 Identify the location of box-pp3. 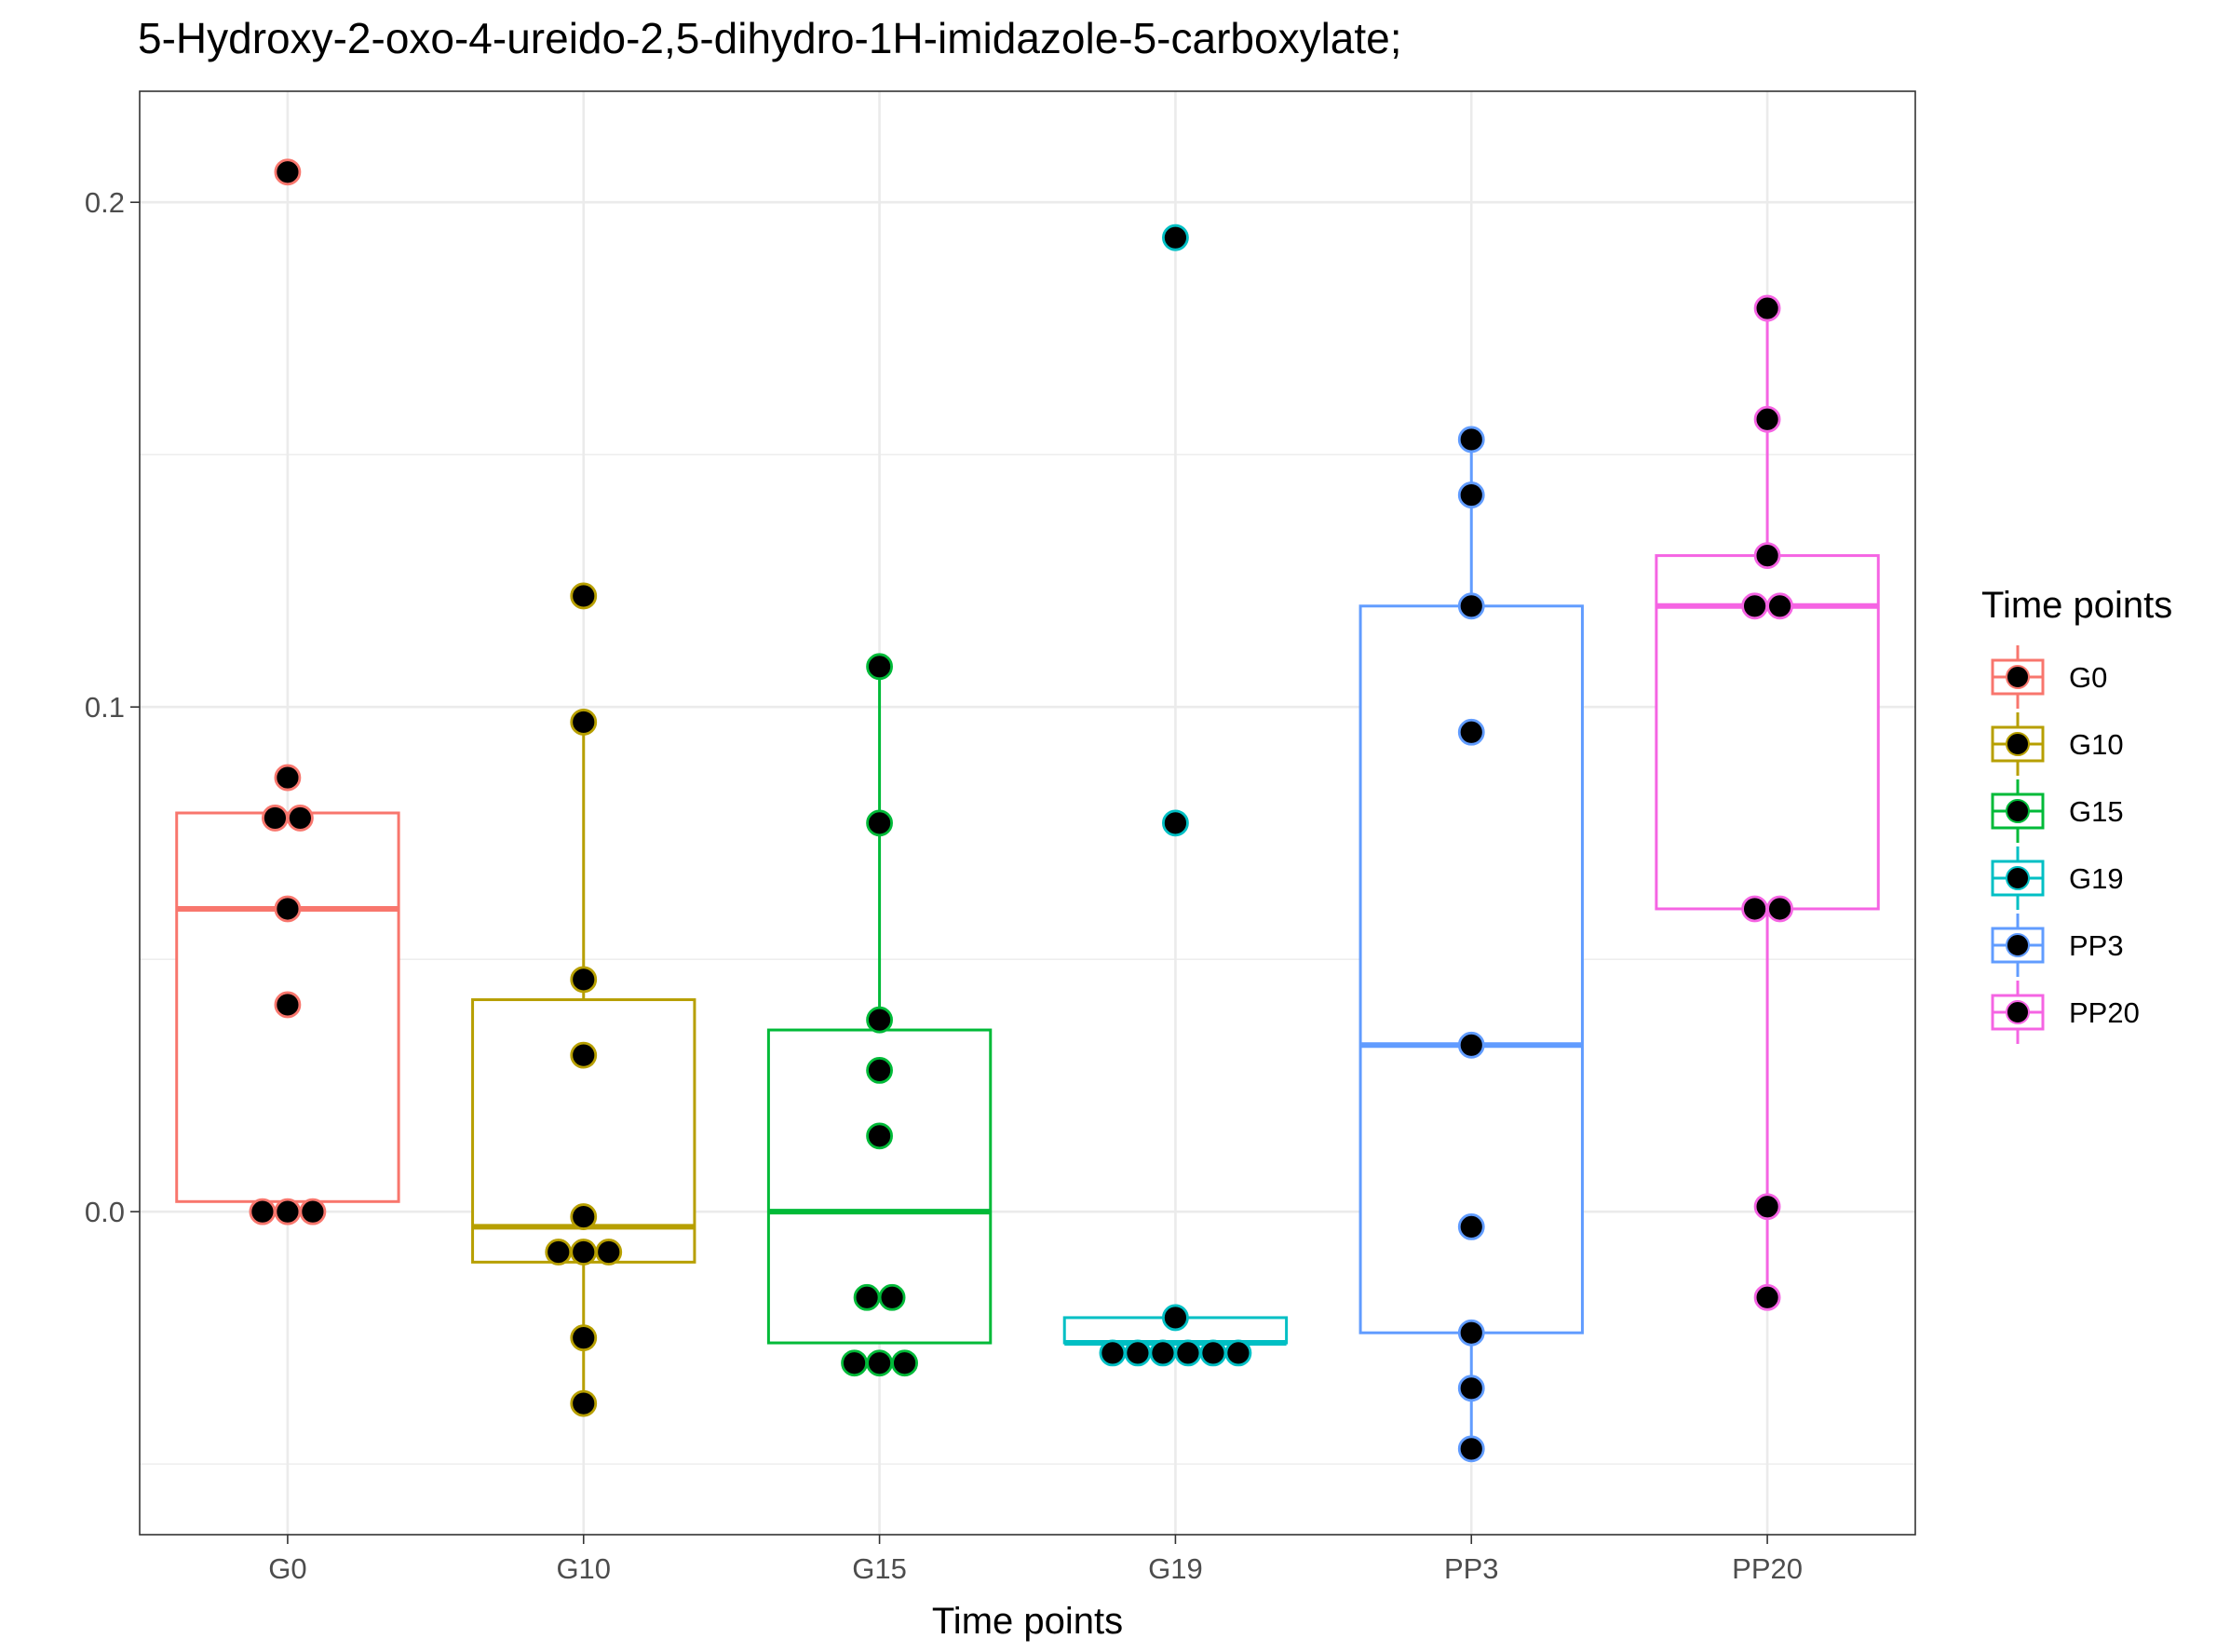
(1471, 944).